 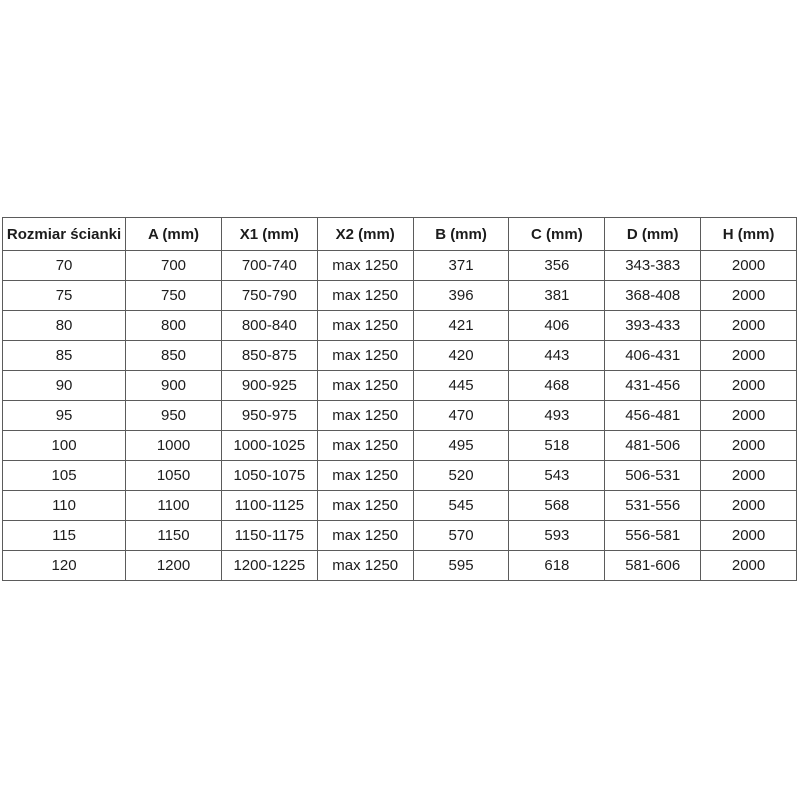 What do you see at coordinates (461, 265) in the screenshot?
I see `table-cell: 371` at bounding box center [461, 265].